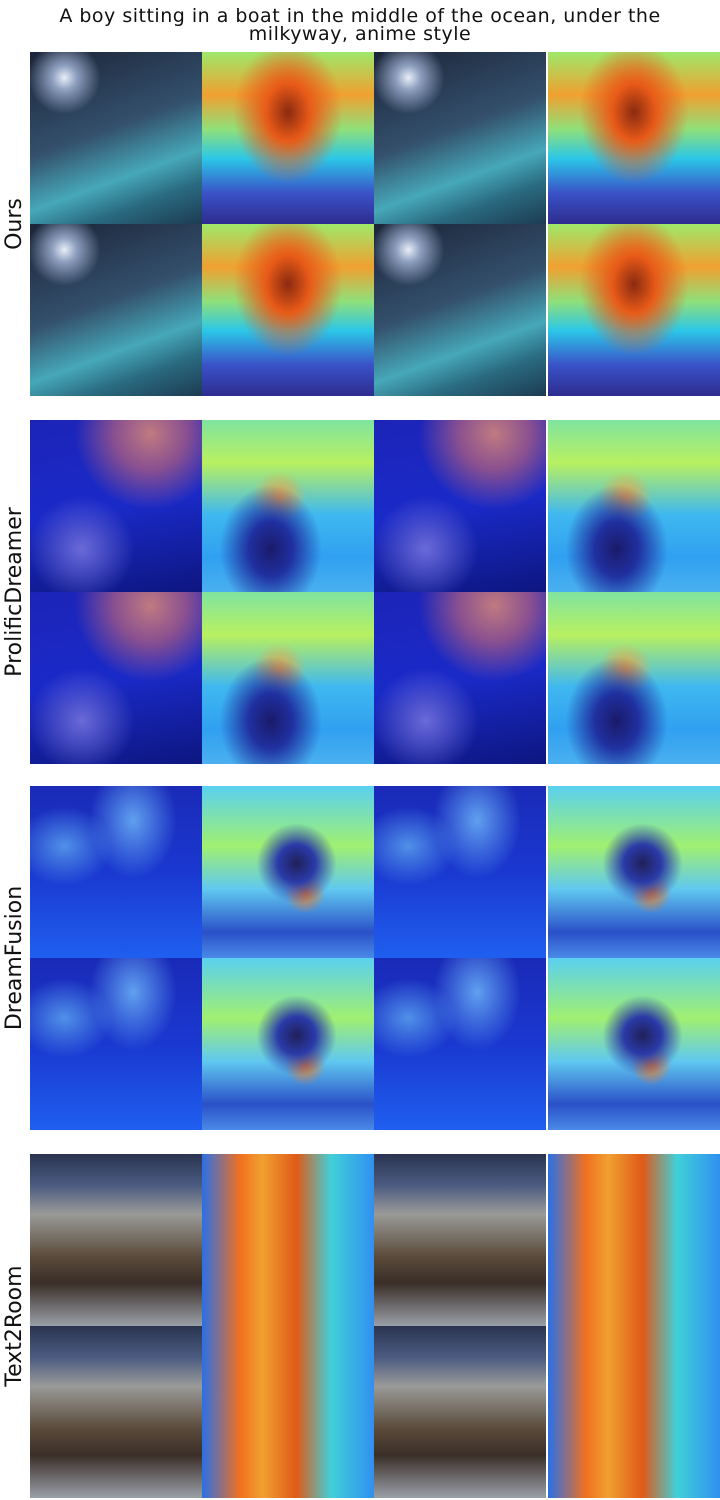 Image resolution: width=720 pixels, height=1500 pixels. I want to click on row-label: DreamFusion, so click(14, 958).